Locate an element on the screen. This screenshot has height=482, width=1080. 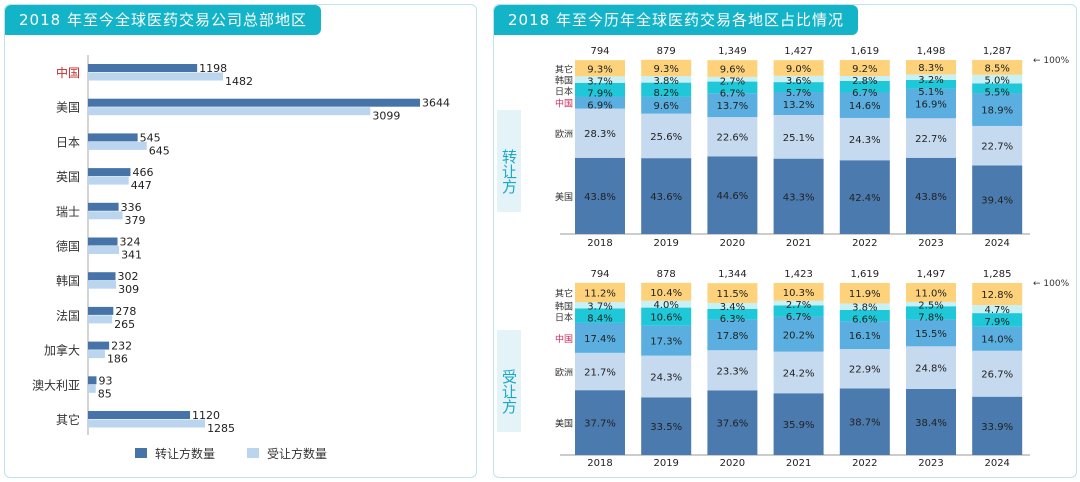
series-label: 中国 is located at coordinates (564, 339).